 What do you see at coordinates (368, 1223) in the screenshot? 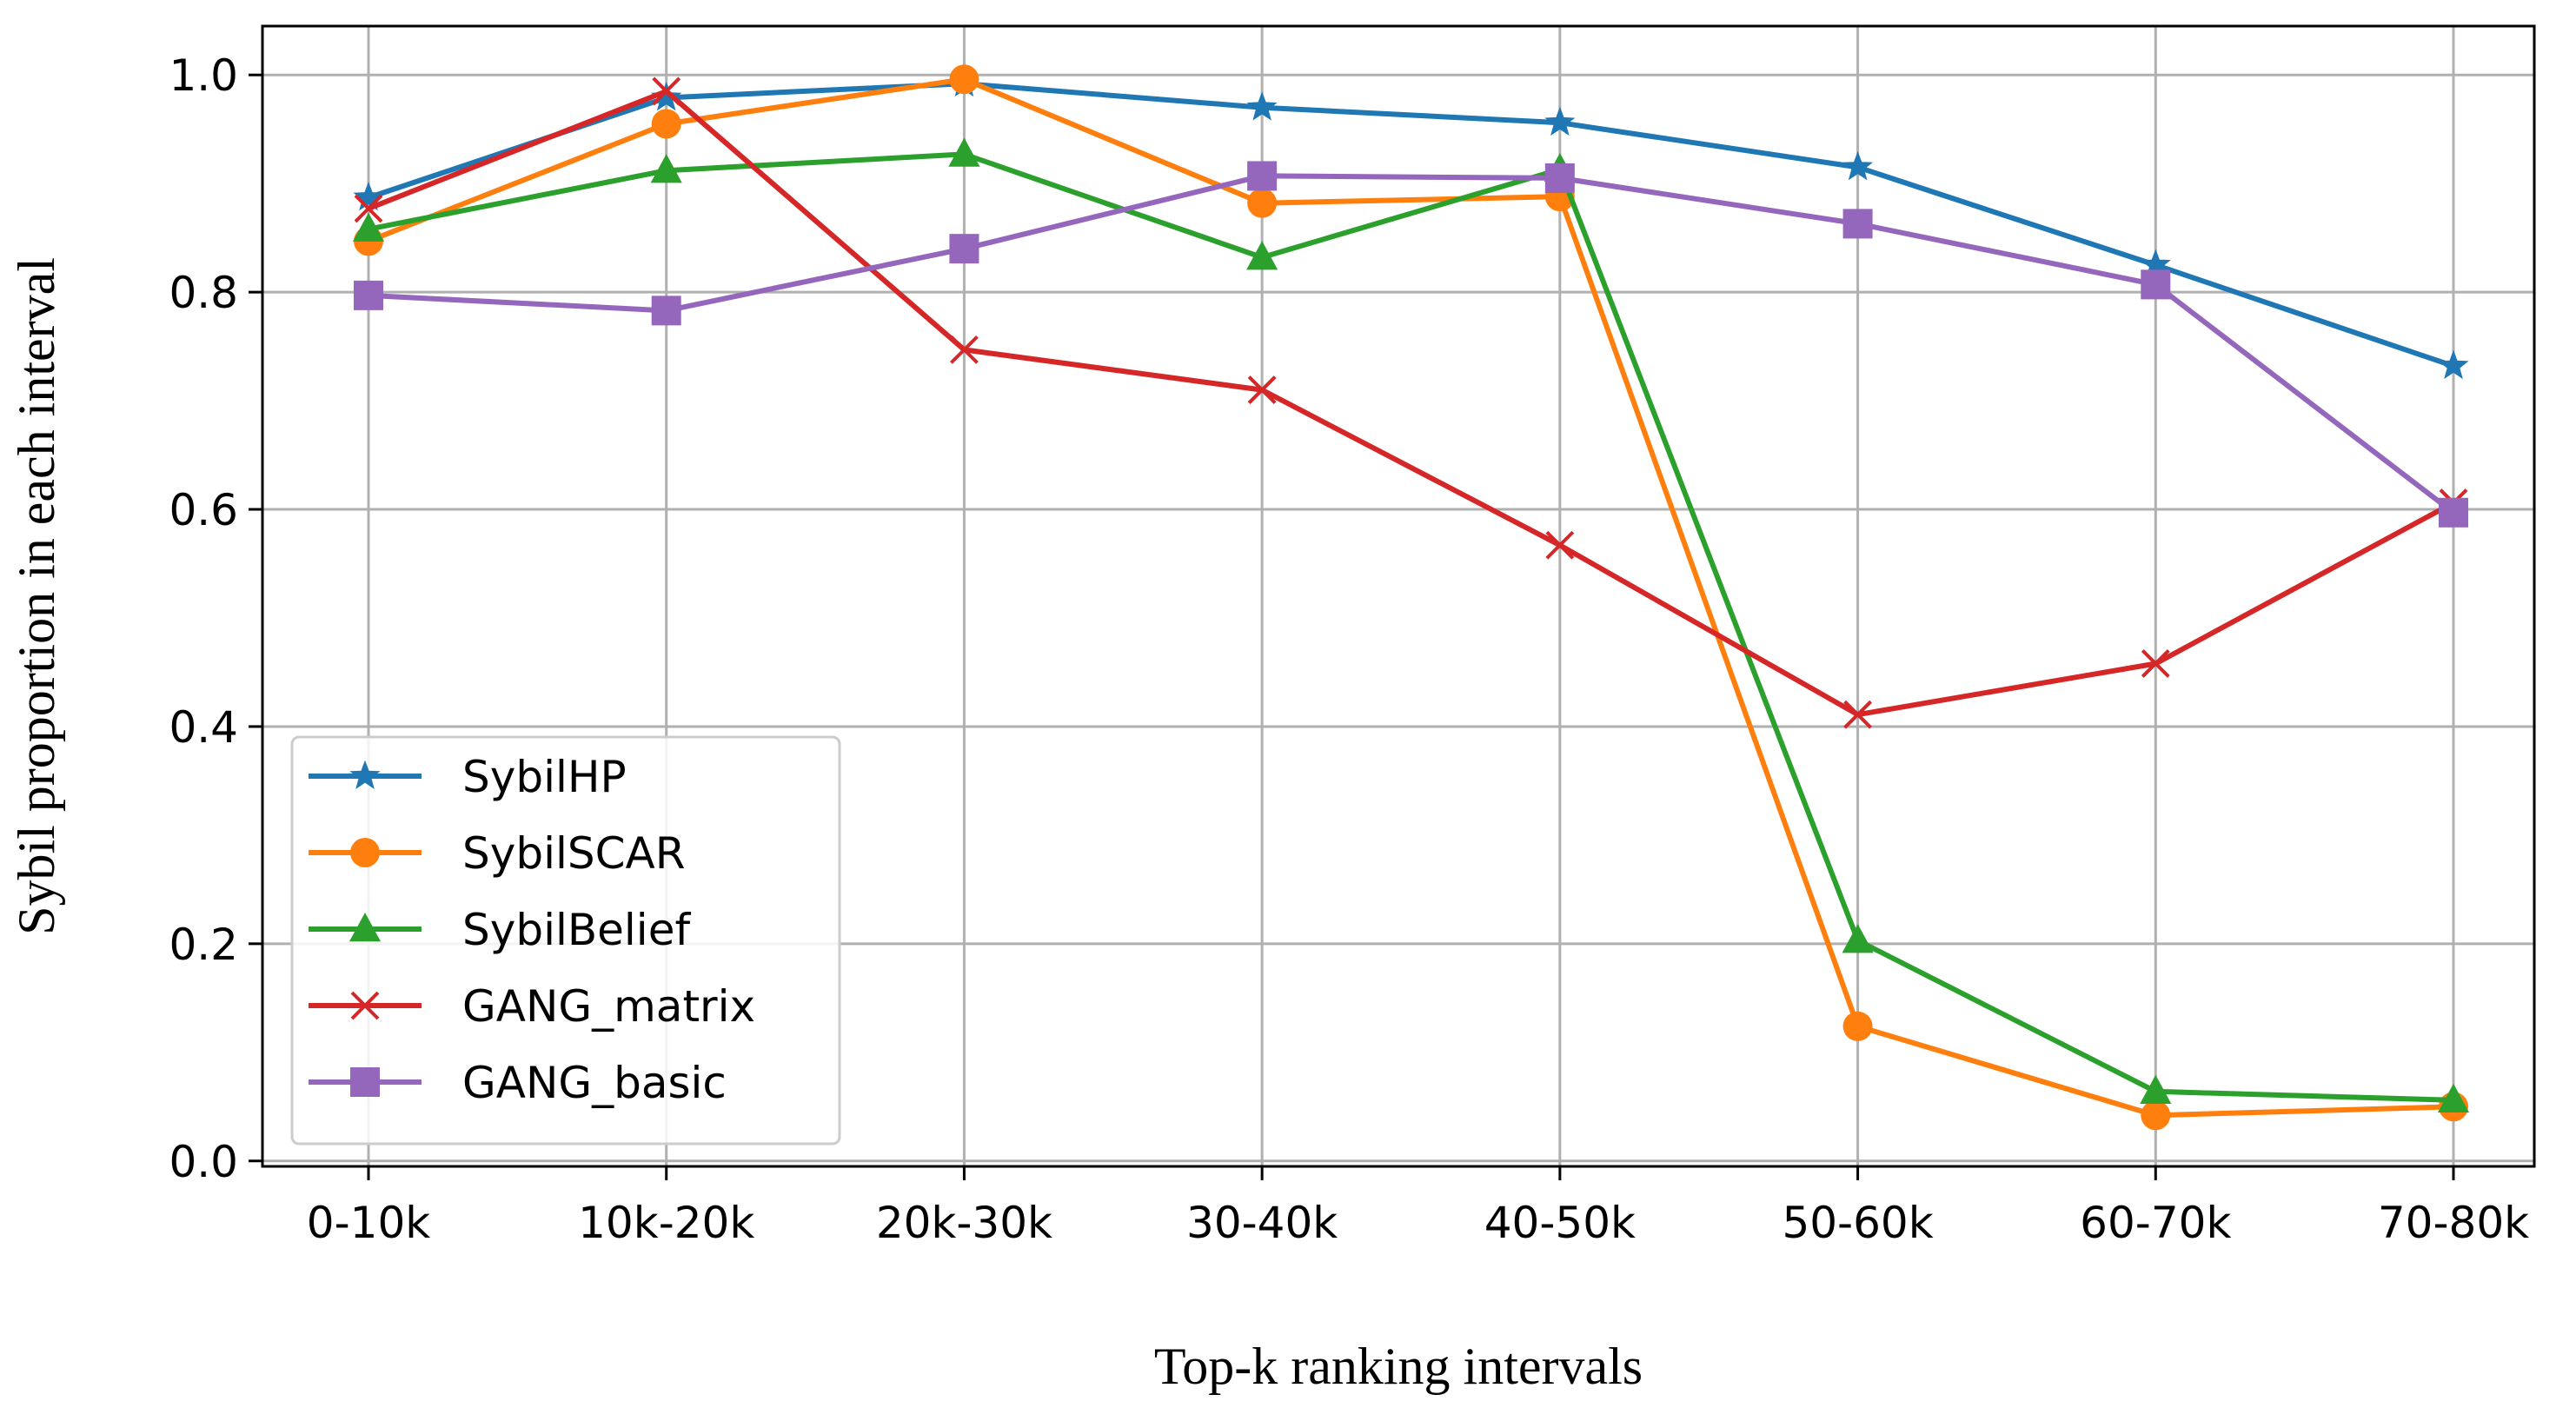
I see `x-tick-label: 0-10k` at bounding box center [368, 1223].